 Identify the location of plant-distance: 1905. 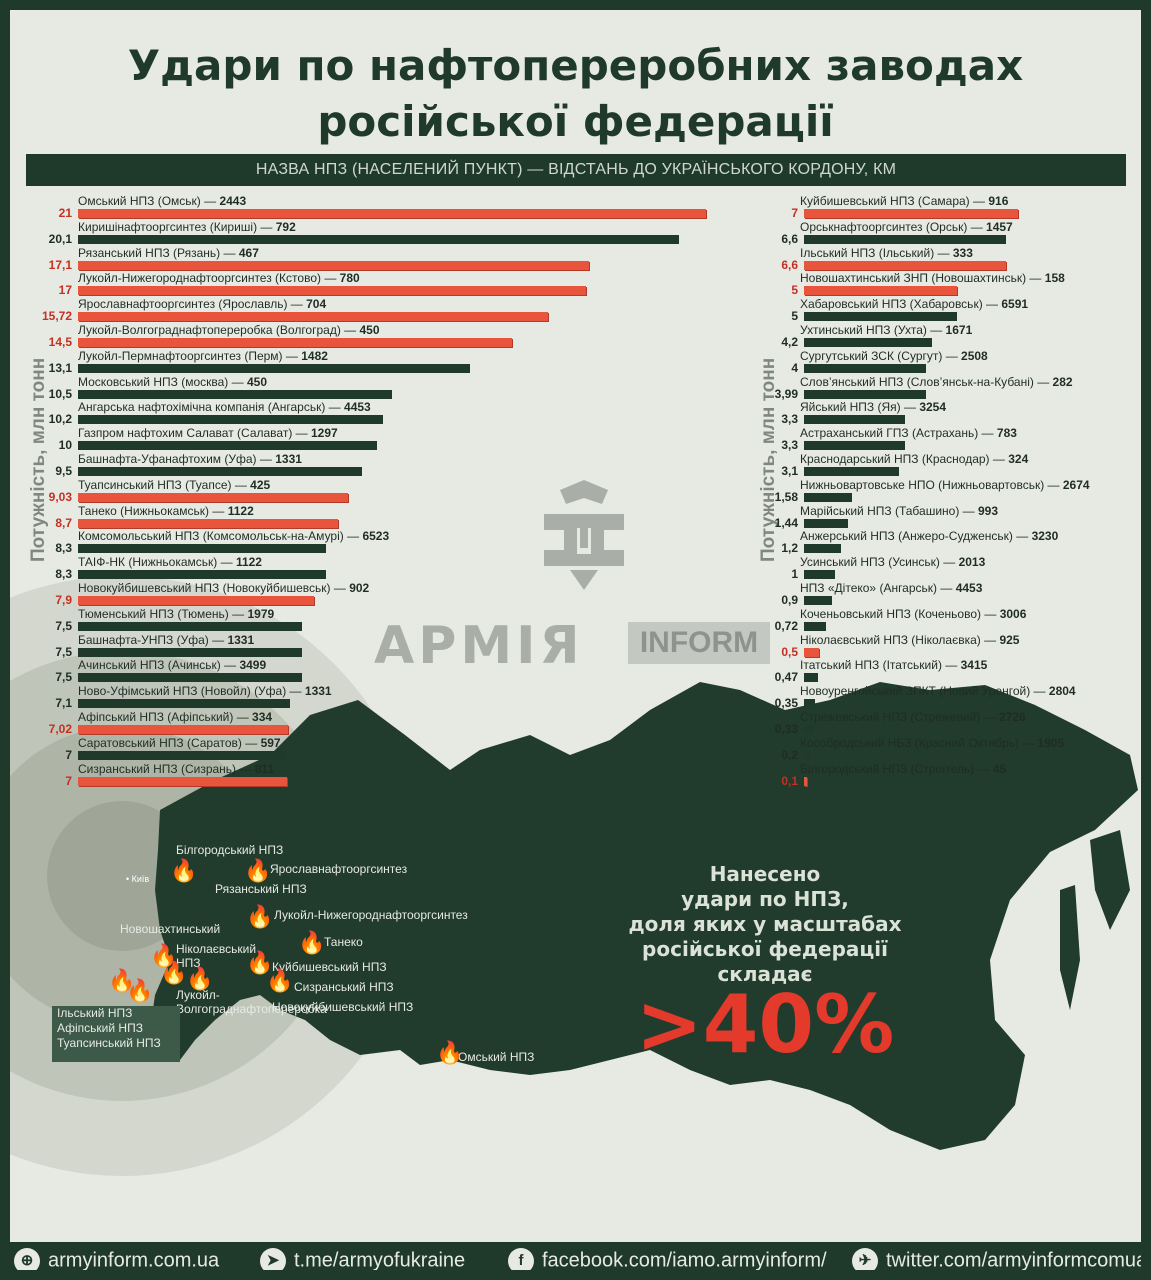
(1051, 742).